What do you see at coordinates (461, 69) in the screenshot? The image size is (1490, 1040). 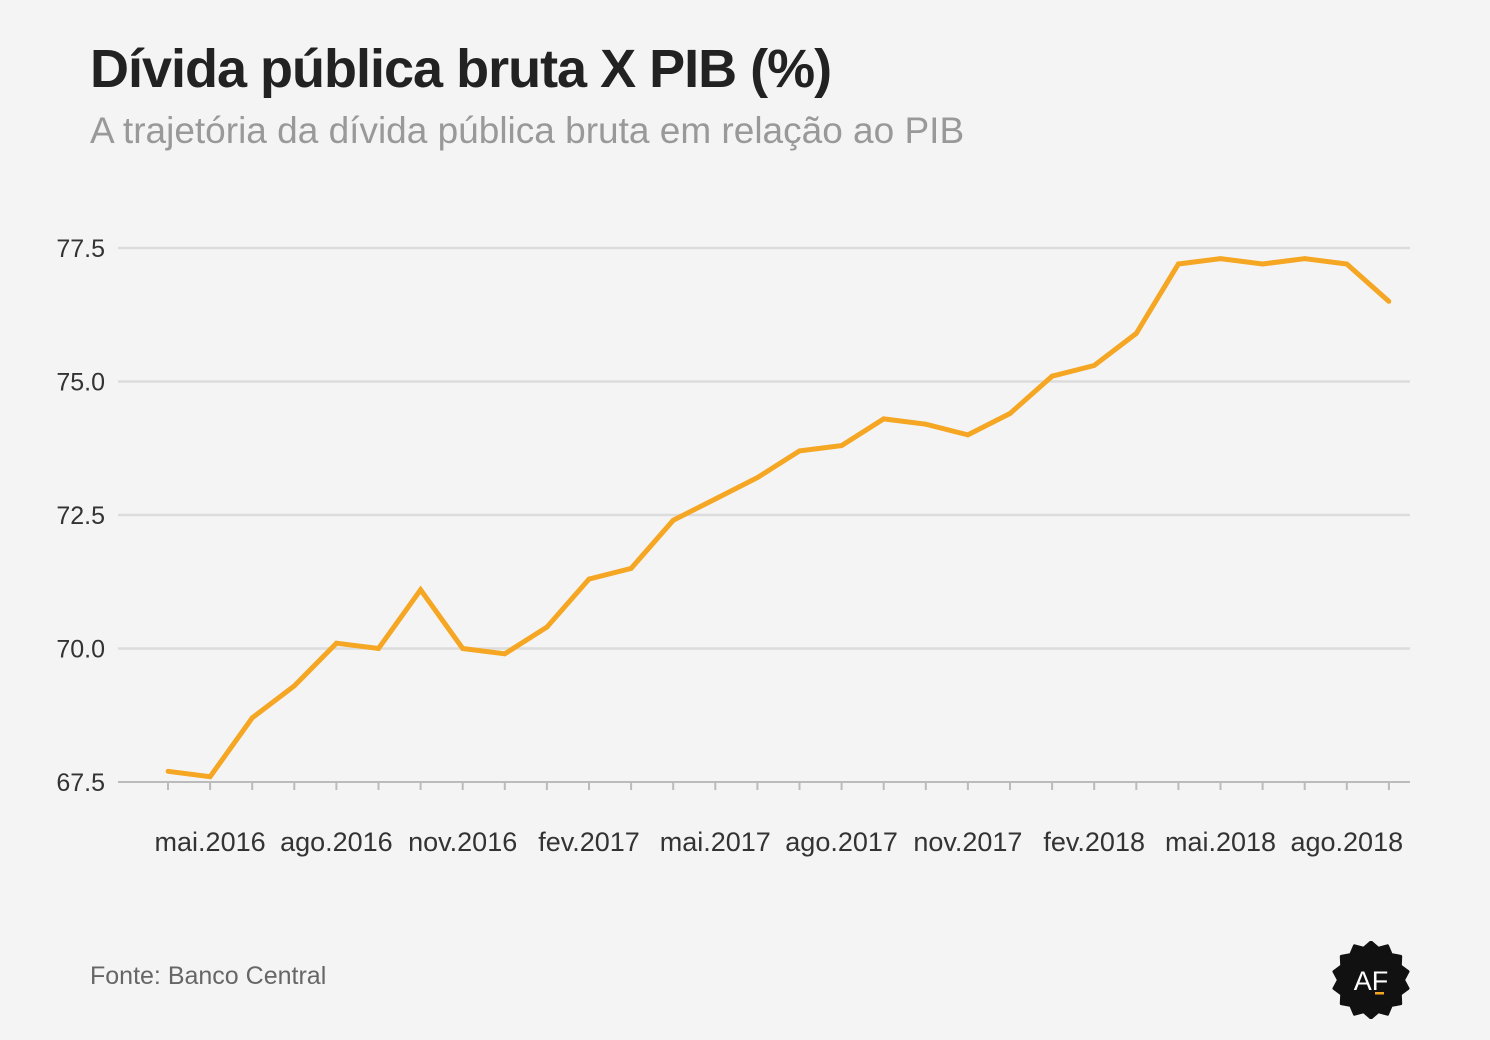 I see `chart-title: Dívida pública bruta X PIB (%)` at bounding box center [461, 69].